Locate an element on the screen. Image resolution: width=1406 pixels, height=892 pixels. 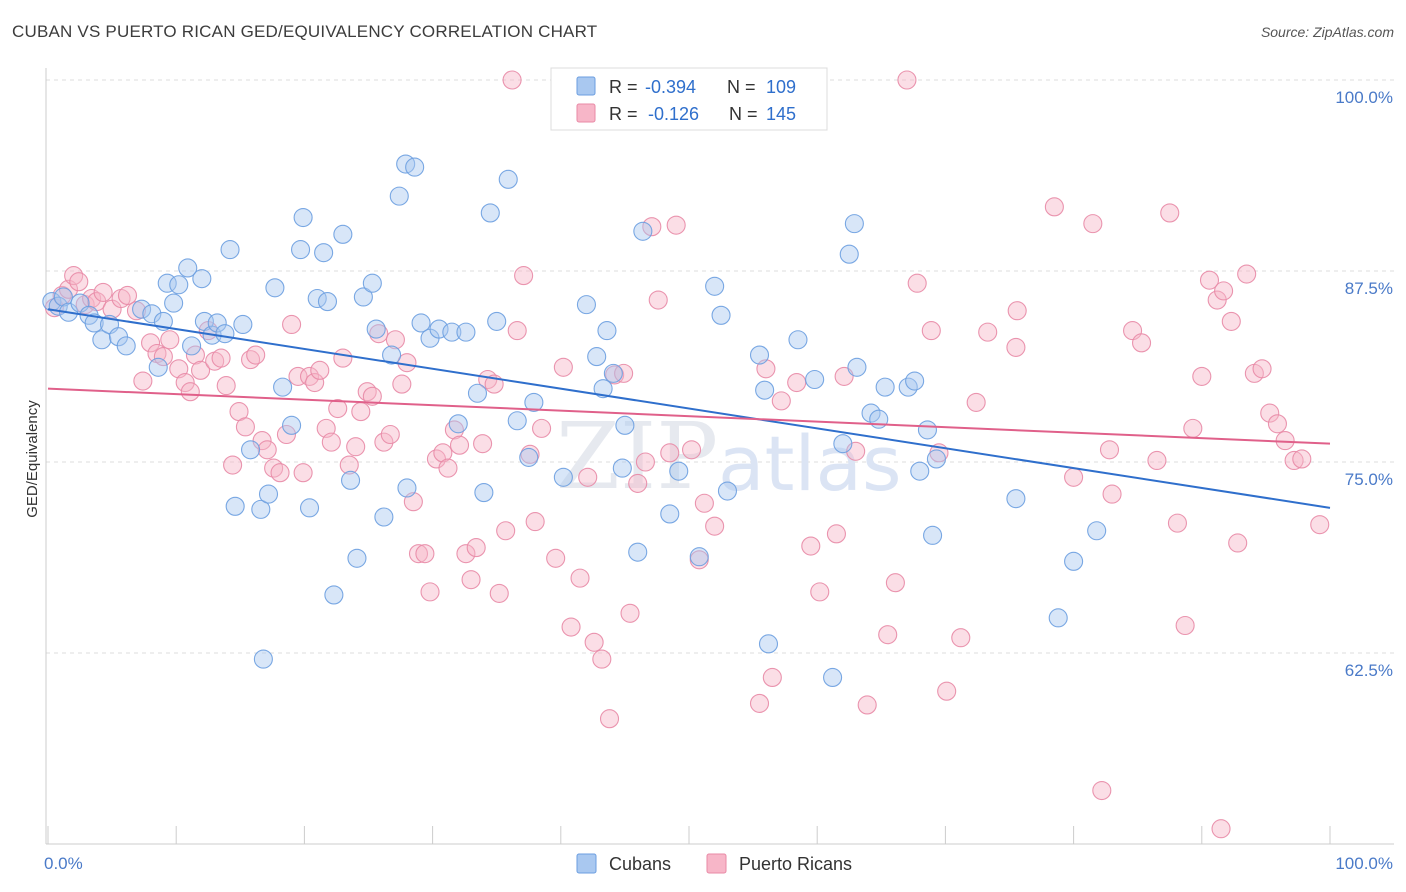
y-tick-label: 87.5% is located at coordinates (1369, 288).